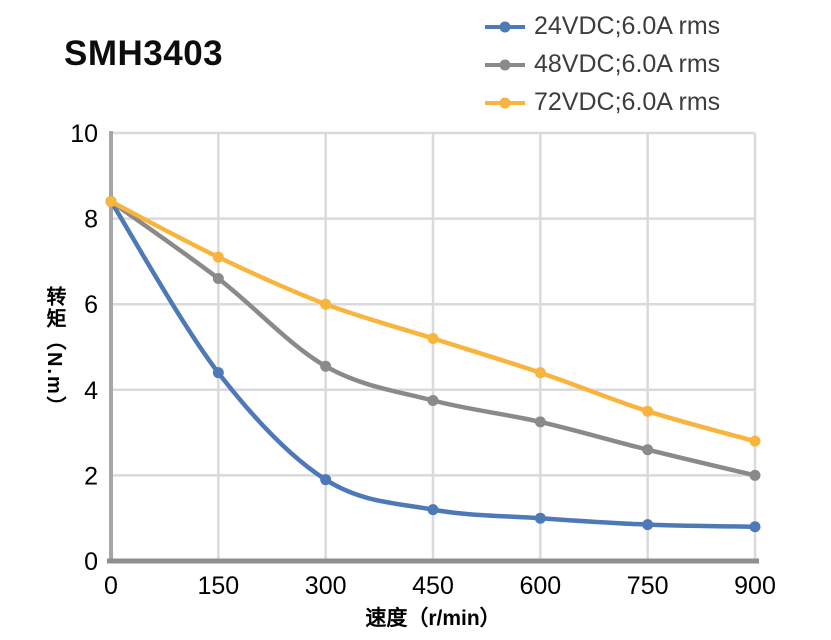 This screenshot has height=640, width=831. What do you see at coordinates (648, 586) in the screenshot?
I see `x-tick-label: 750` at bounding box center [648, 586].